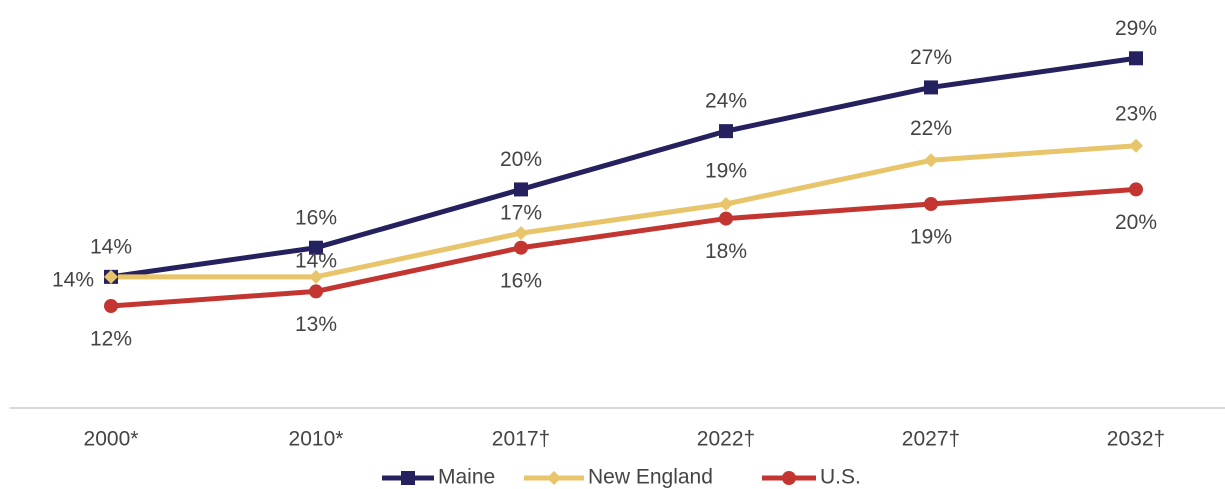 The height and width of the screenshot is (489, 1225). What do you see at coordinates (111, 439) in the screenshot?
I see `x-tick-label: 2000*` at bounding box center [111, 439].